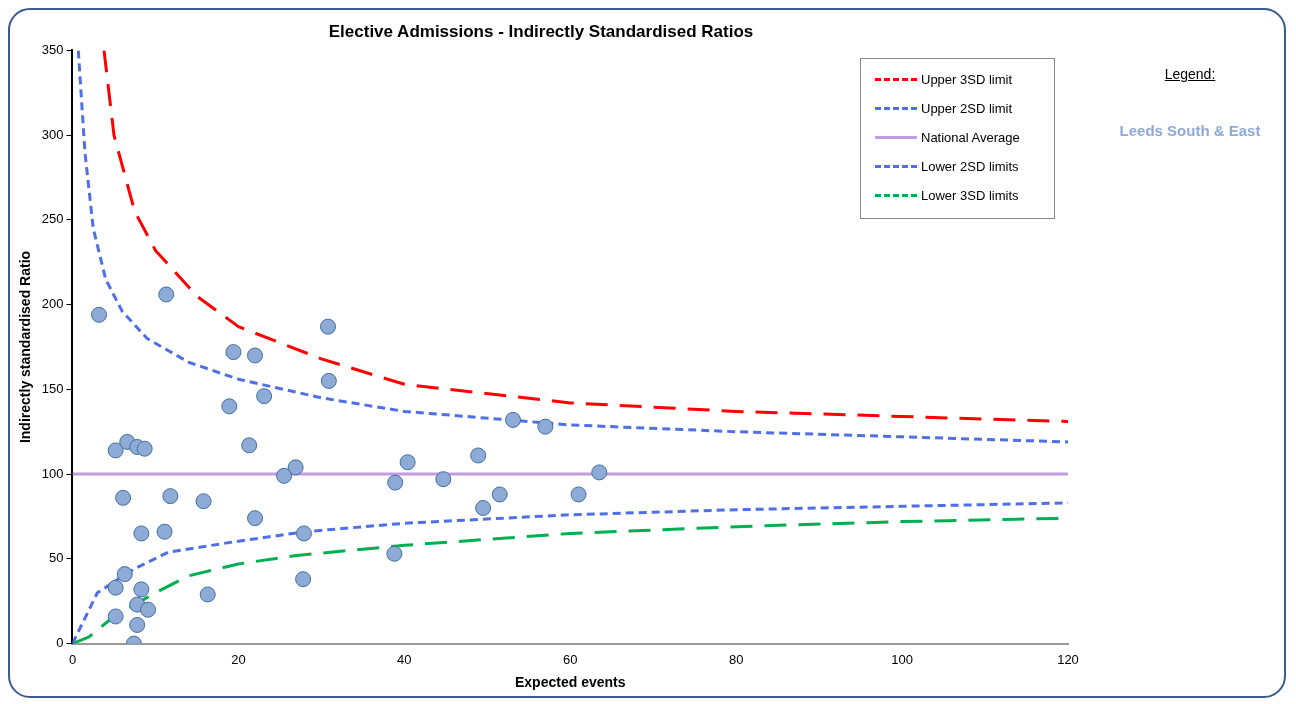  What do you see at coordinates (967, 108) in the screenshot?
I see `legend-label: Upper 2SD limit` at bounding box center [967, 108].